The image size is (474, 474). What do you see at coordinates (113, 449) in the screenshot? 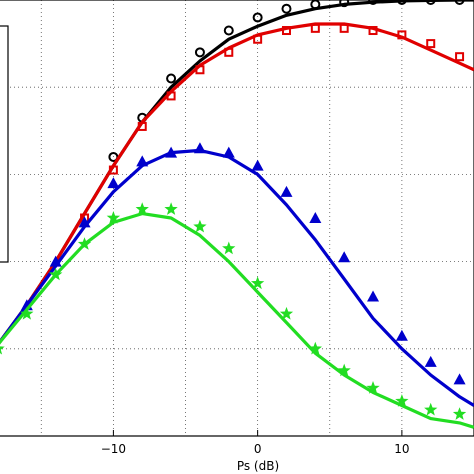
I see `x-tick-label: −10` at bounding box center [113, 449].